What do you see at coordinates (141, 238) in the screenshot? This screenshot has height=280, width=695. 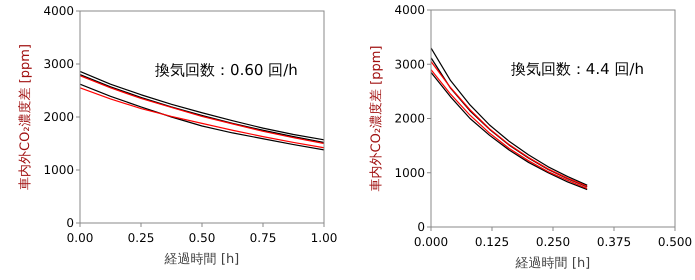 I see `x-tick-label: 0.25` at bounding box center [141, 238].